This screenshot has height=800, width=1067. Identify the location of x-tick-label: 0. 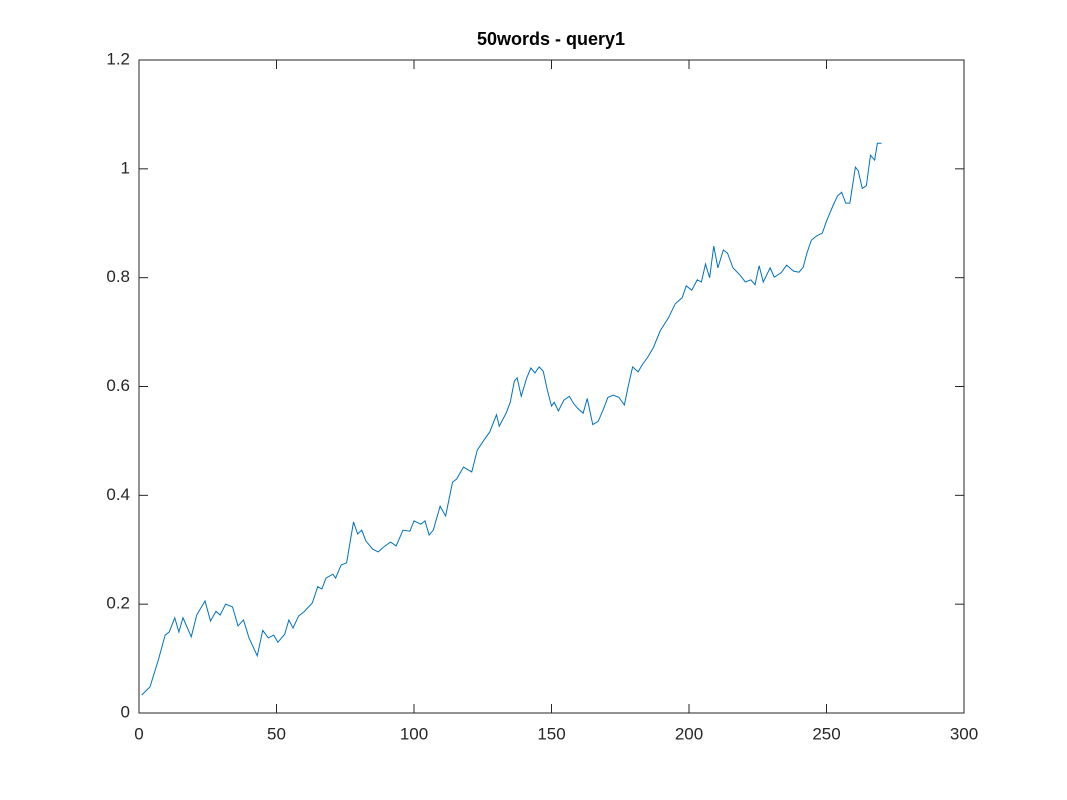
(138, 733).